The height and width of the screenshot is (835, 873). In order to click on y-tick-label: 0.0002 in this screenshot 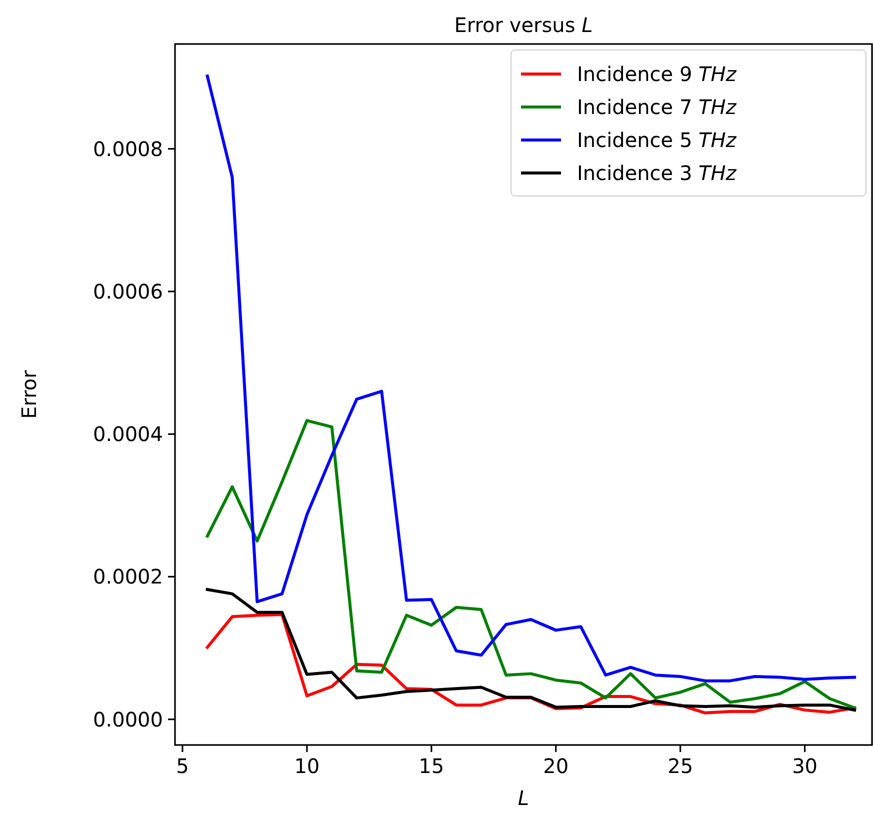, I will do `click(128, 576)`.